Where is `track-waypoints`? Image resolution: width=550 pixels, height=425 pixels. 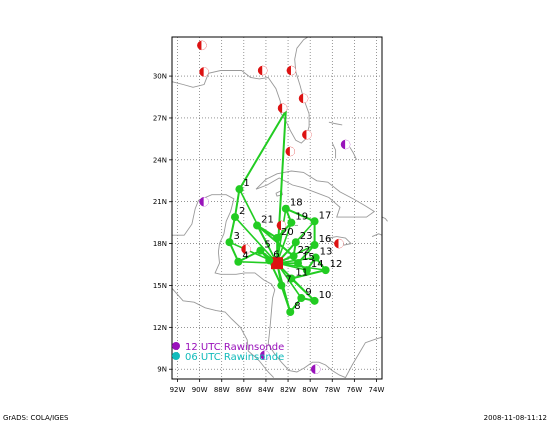 track-waypoints is located at coordinates (277, 250).